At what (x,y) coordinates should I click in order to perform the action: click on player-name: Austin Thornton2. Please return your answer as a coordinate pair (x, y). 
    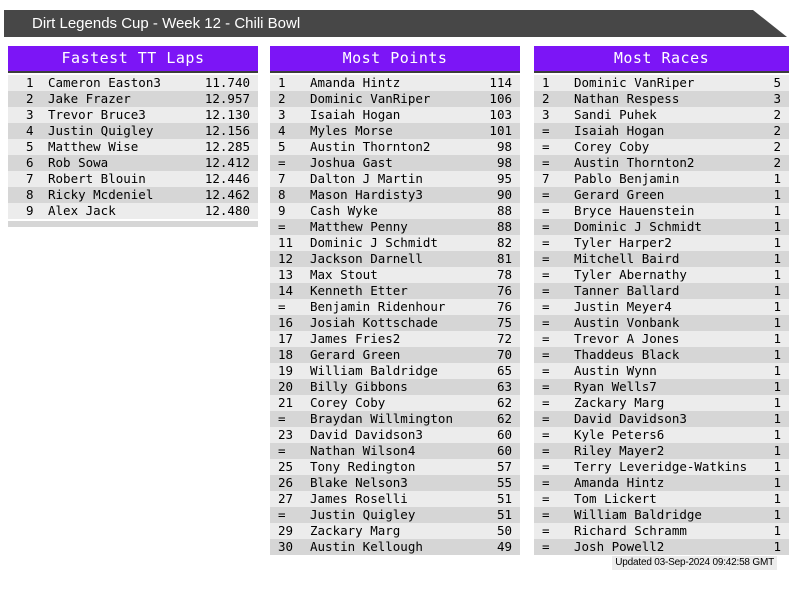
    Looking at the image, I should click on (370, 146).